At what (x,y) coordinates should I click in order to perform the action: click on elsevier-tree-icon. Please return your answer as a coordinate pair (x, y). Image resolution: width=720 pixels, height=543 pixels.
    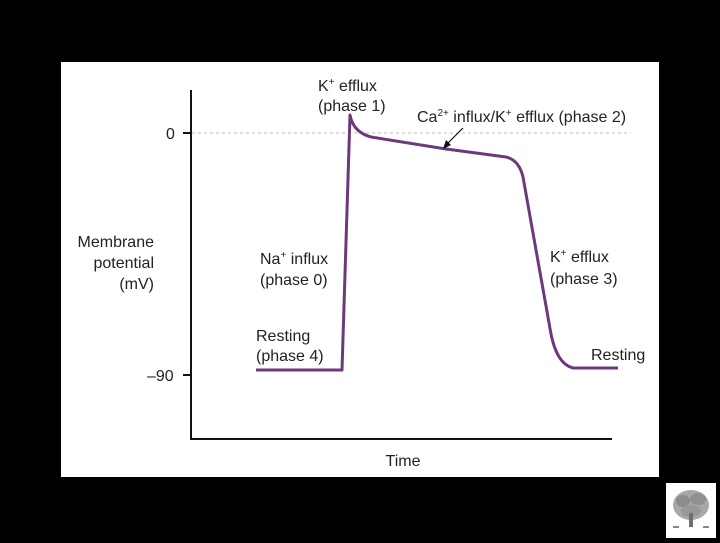
    Looking at the image, I should click on (691, 510).